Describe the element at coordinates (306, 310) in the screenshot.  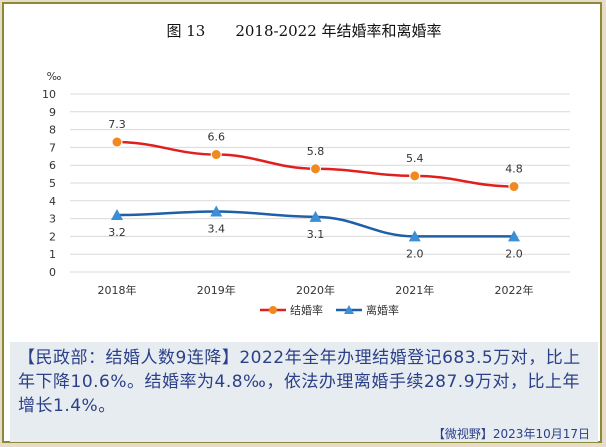
I see `legend-label: 结婚率` at that location.